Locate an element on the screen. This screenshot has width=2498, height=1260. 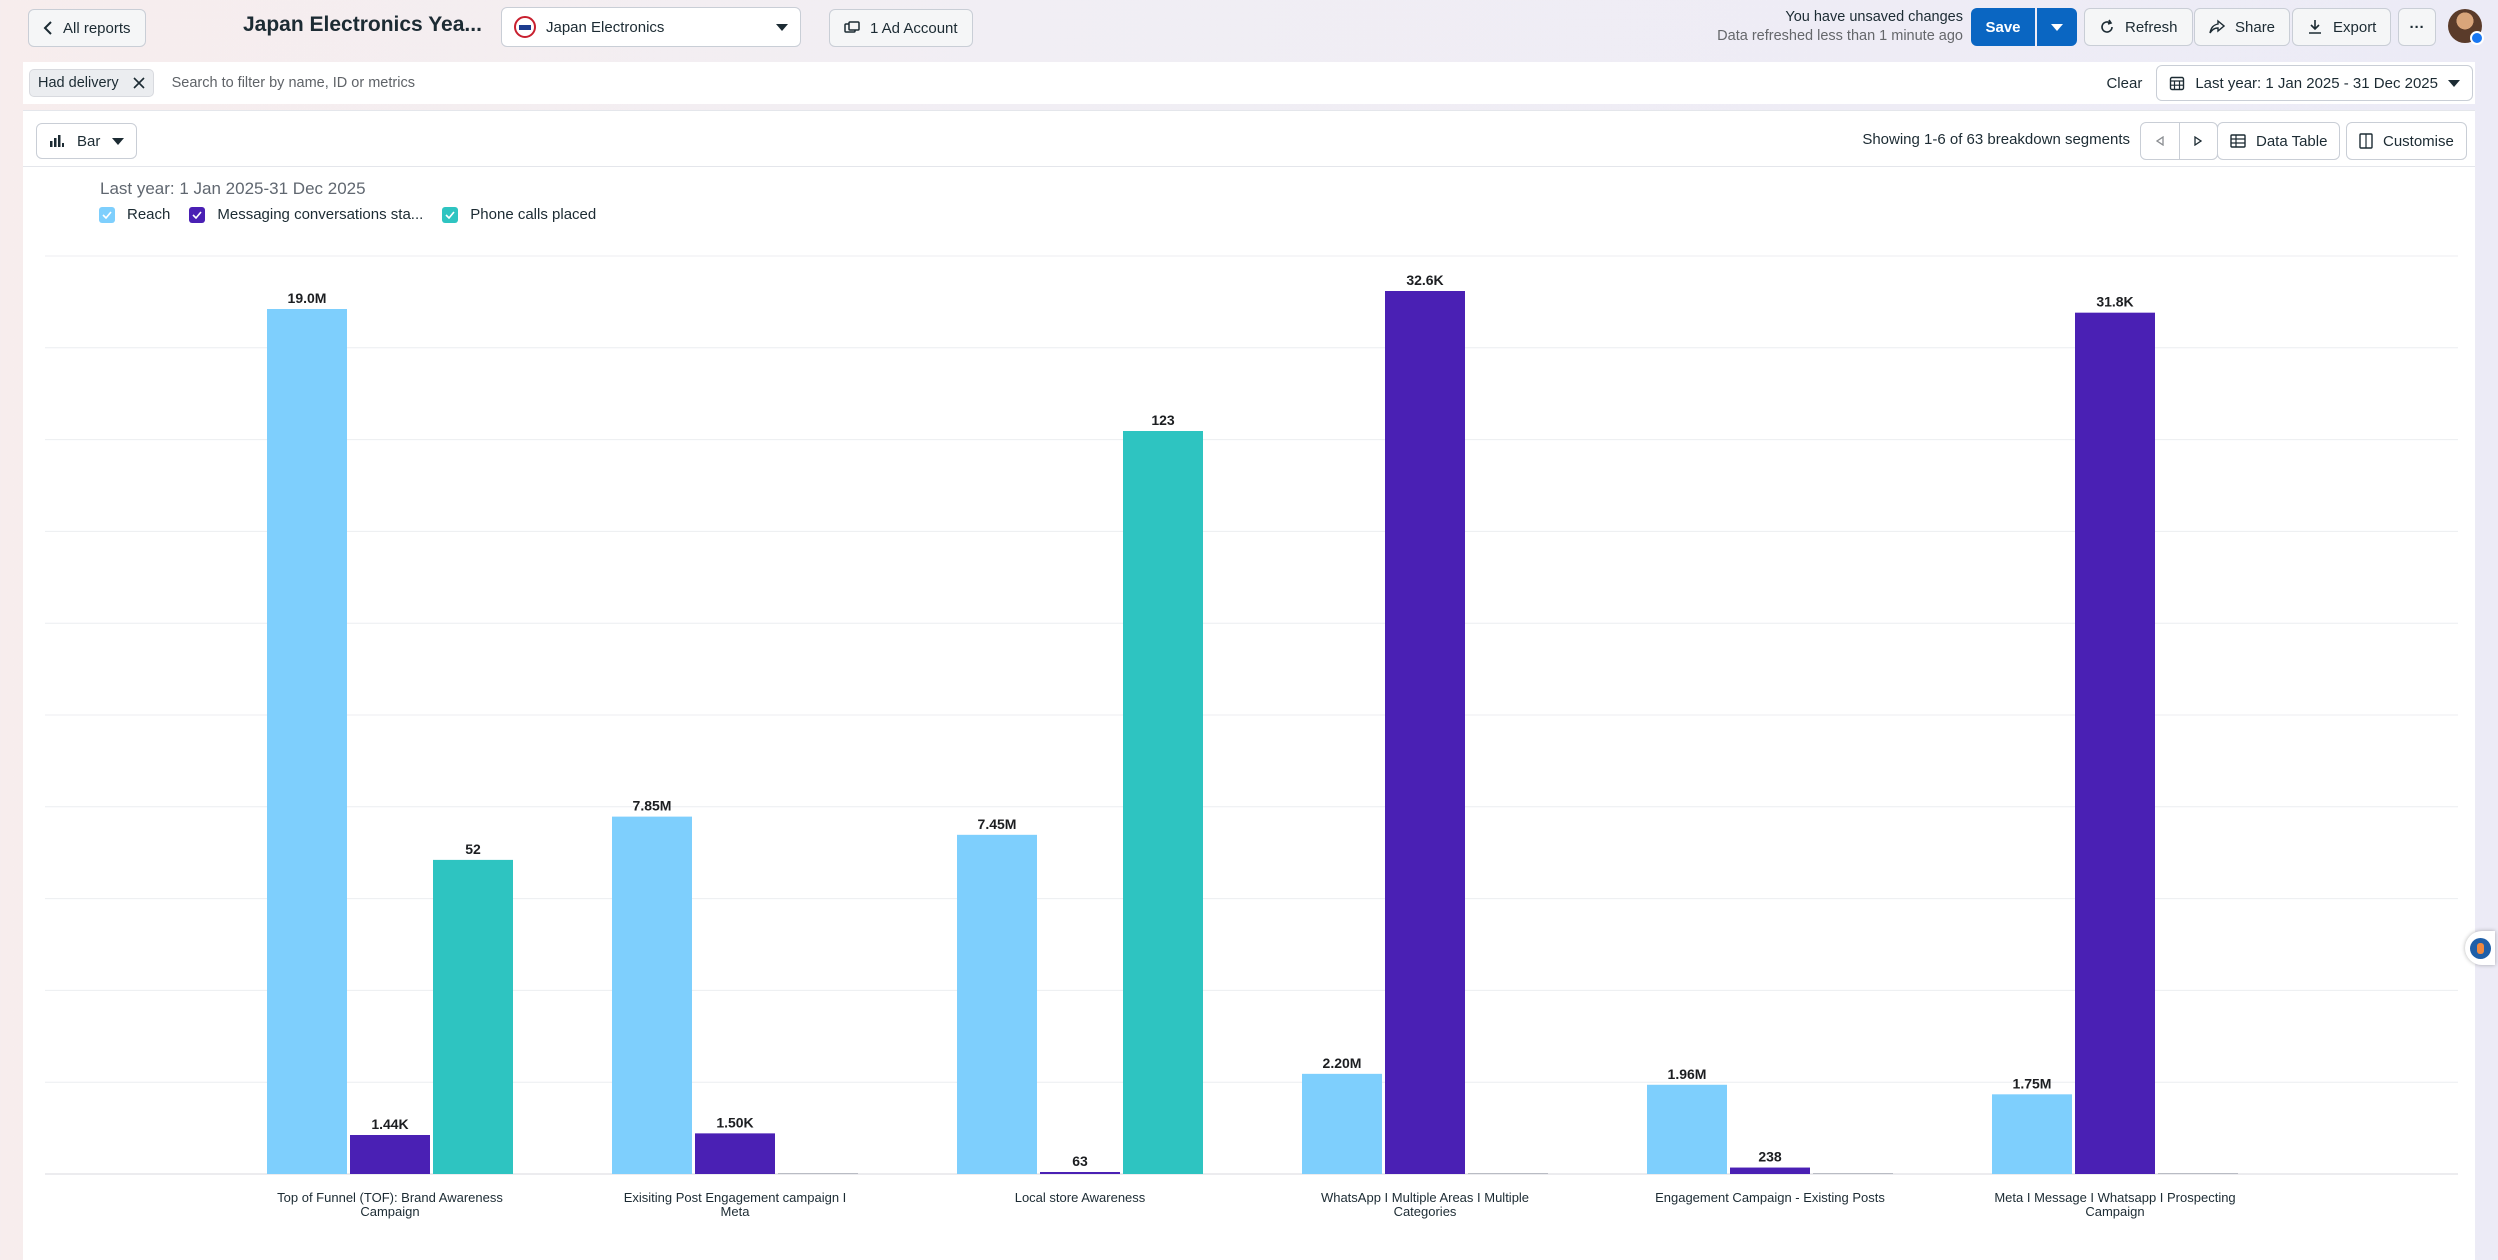
category-tick-label: Meta is located at coordinates (736, 1211).